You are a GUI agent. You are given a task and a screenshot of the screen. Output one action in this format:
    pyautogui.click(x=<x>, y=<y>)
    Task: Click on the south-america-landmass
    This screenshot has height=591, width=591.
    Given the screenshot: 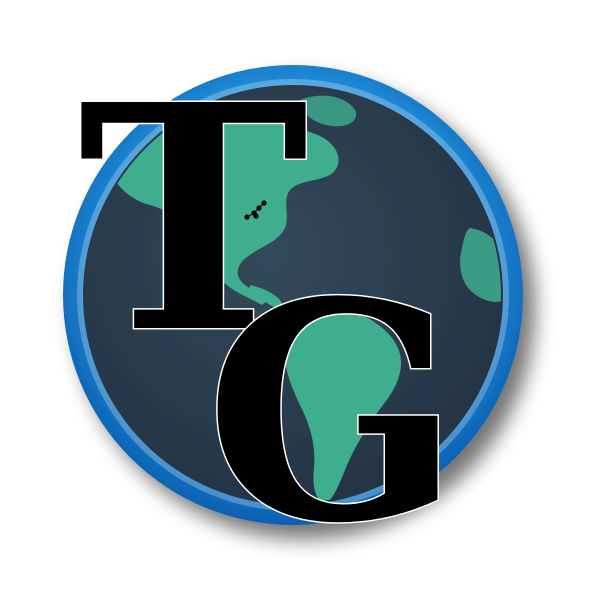 What is the action you would take?
    pyautogui.click(x=342, y=402)
    